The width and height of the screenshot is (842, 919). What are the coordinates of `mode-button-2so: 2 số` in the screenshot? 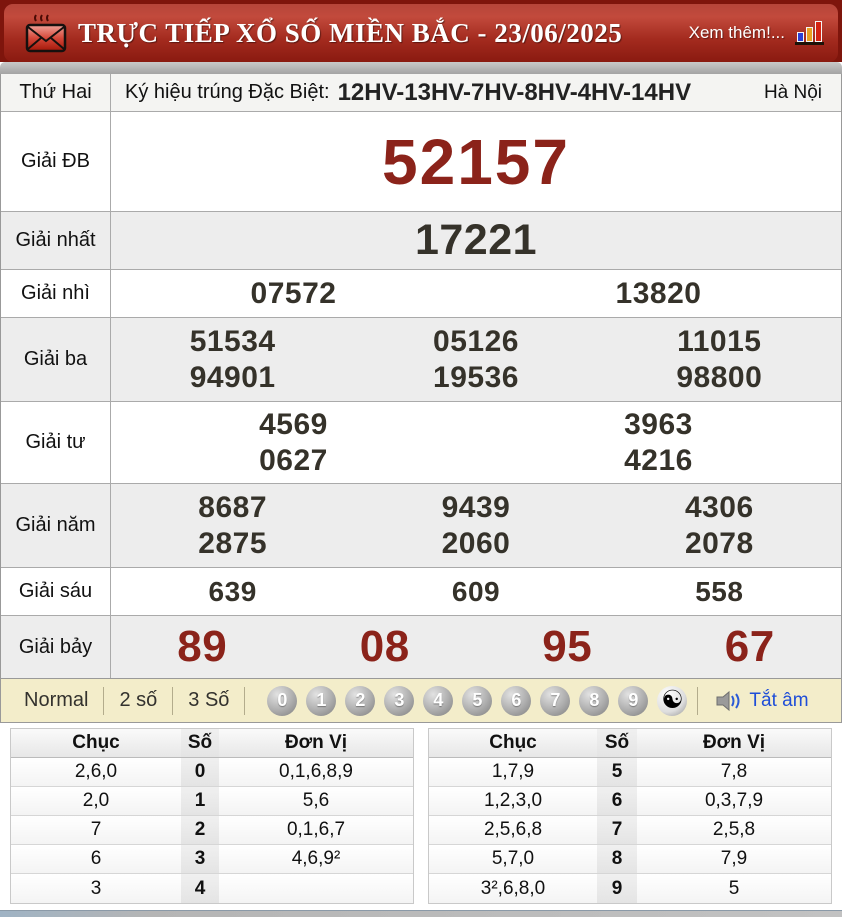 It's located at (138, 700).